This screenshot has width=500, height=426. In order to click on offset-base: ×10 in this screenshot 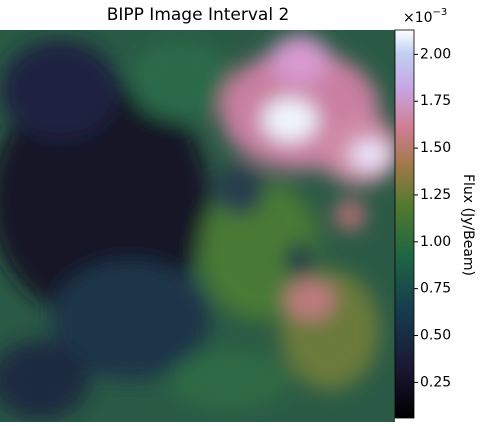, I will do `click(418, 18)`.